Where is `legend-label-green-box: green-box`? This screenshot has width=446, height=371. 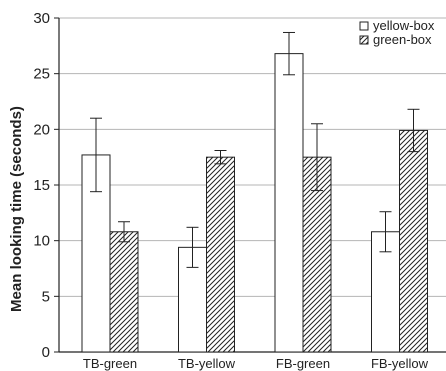
legend-label-green-box: green-box is located at coordinates (402, 39).